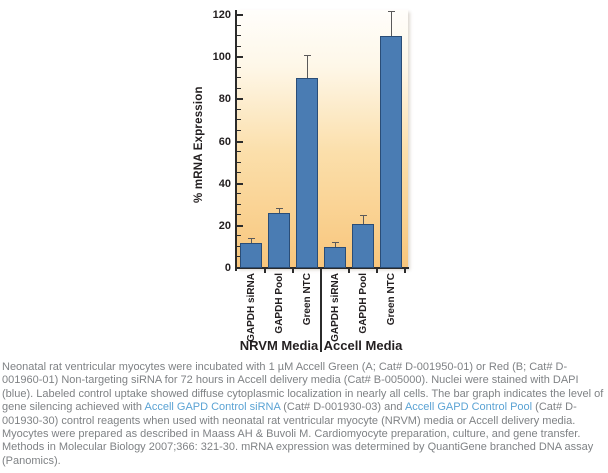  I want to click on caption-text: (Cat# D-001930-03) and, so click(342, 407).